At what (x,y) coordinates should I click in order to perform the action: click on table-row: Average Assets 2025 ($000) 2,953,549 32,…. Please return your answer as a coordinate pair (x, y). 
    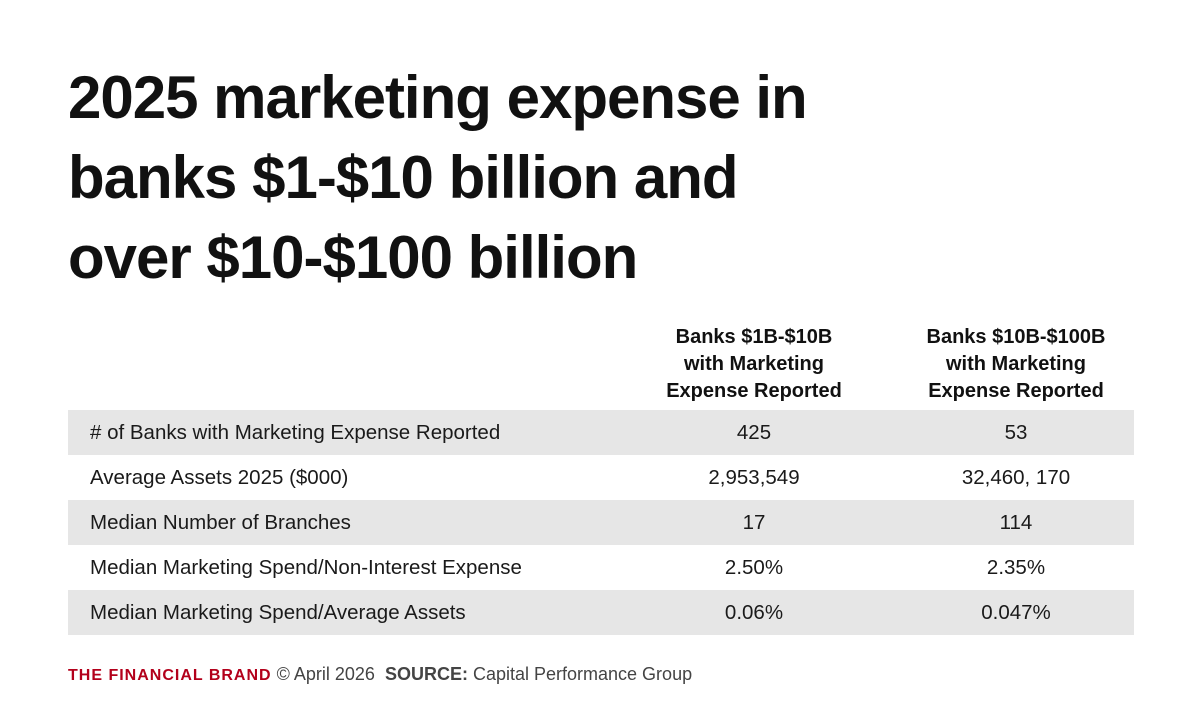
    Looking at the image, I should click on (601, 477).